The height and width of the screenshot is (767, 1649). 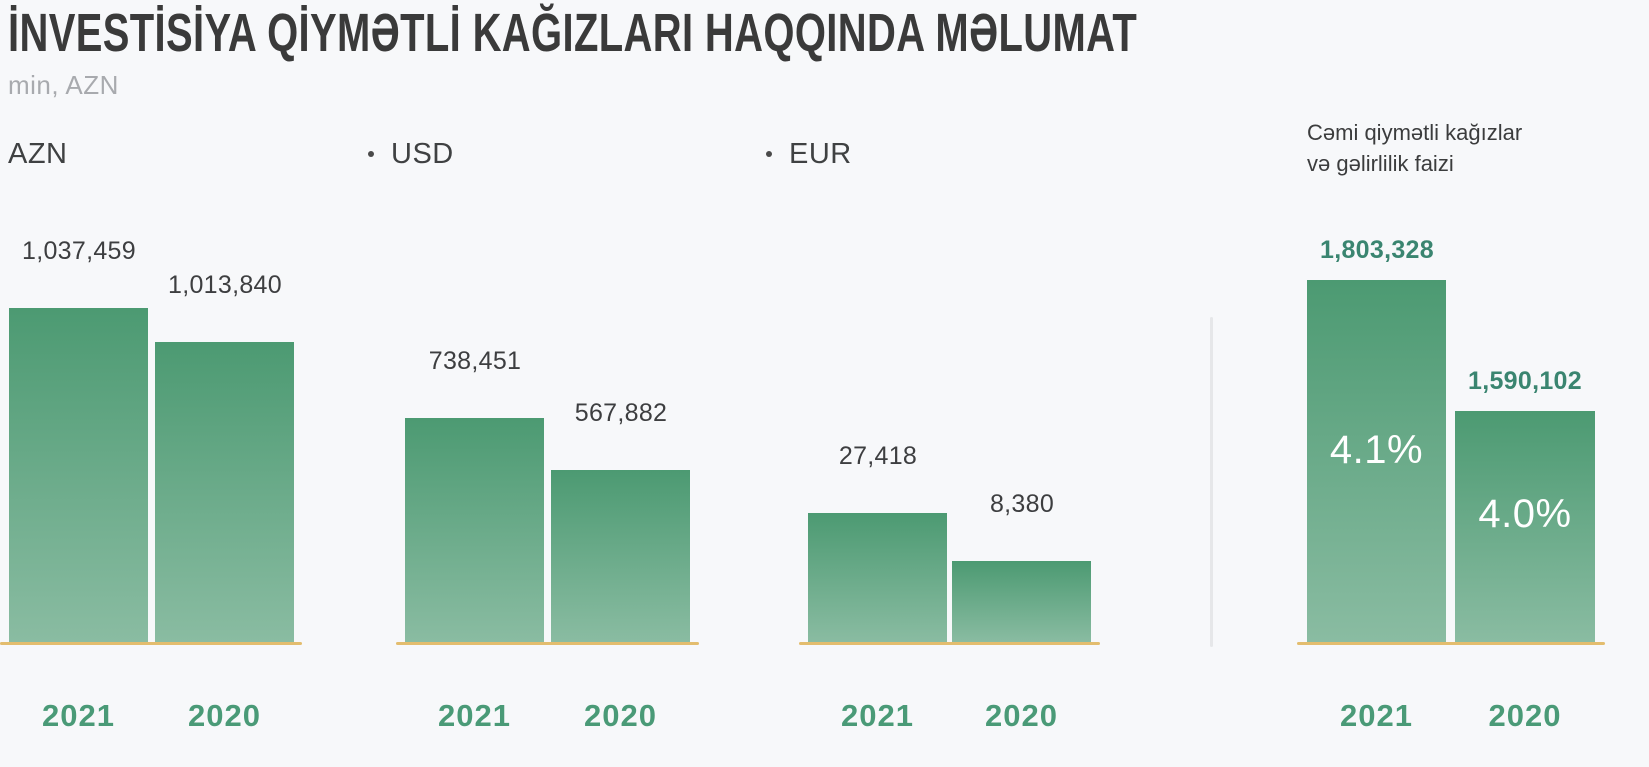 What do you see at coordinates (547, 643) in the screenshot?
I see `axis-baseline-usd` at bounding box center [547, 643].